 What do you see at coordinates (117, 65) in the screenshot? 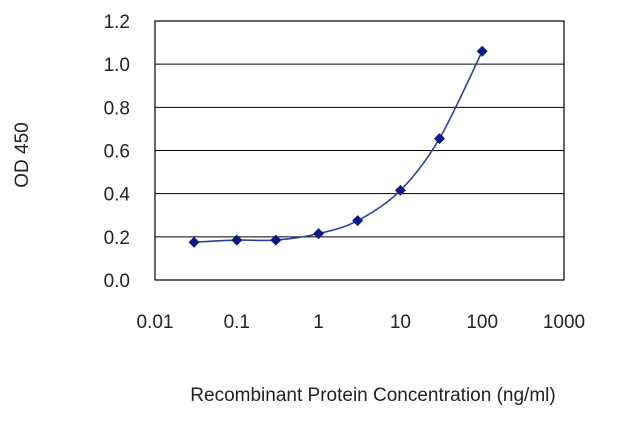
I see `y-tick-label: 1.0` at bounding box center [117, 65].